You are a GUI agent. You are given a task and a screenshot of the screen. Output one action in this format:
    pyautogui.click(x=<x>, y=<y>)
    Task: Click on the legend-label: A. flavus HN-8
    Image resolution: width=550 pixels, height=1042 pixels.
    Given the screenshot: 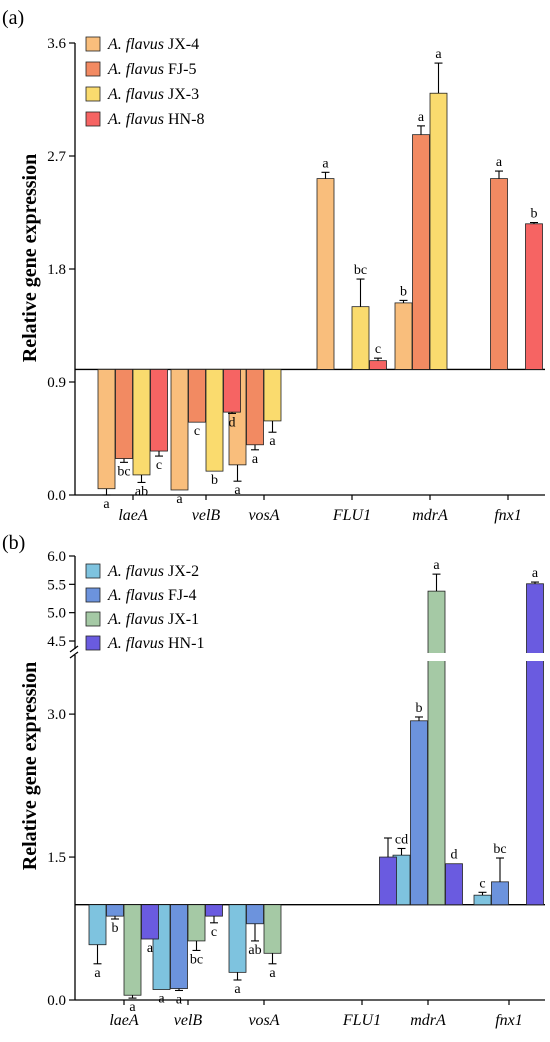 What is the action you would take?
    pyautogui.click(x=155, y=119)
    